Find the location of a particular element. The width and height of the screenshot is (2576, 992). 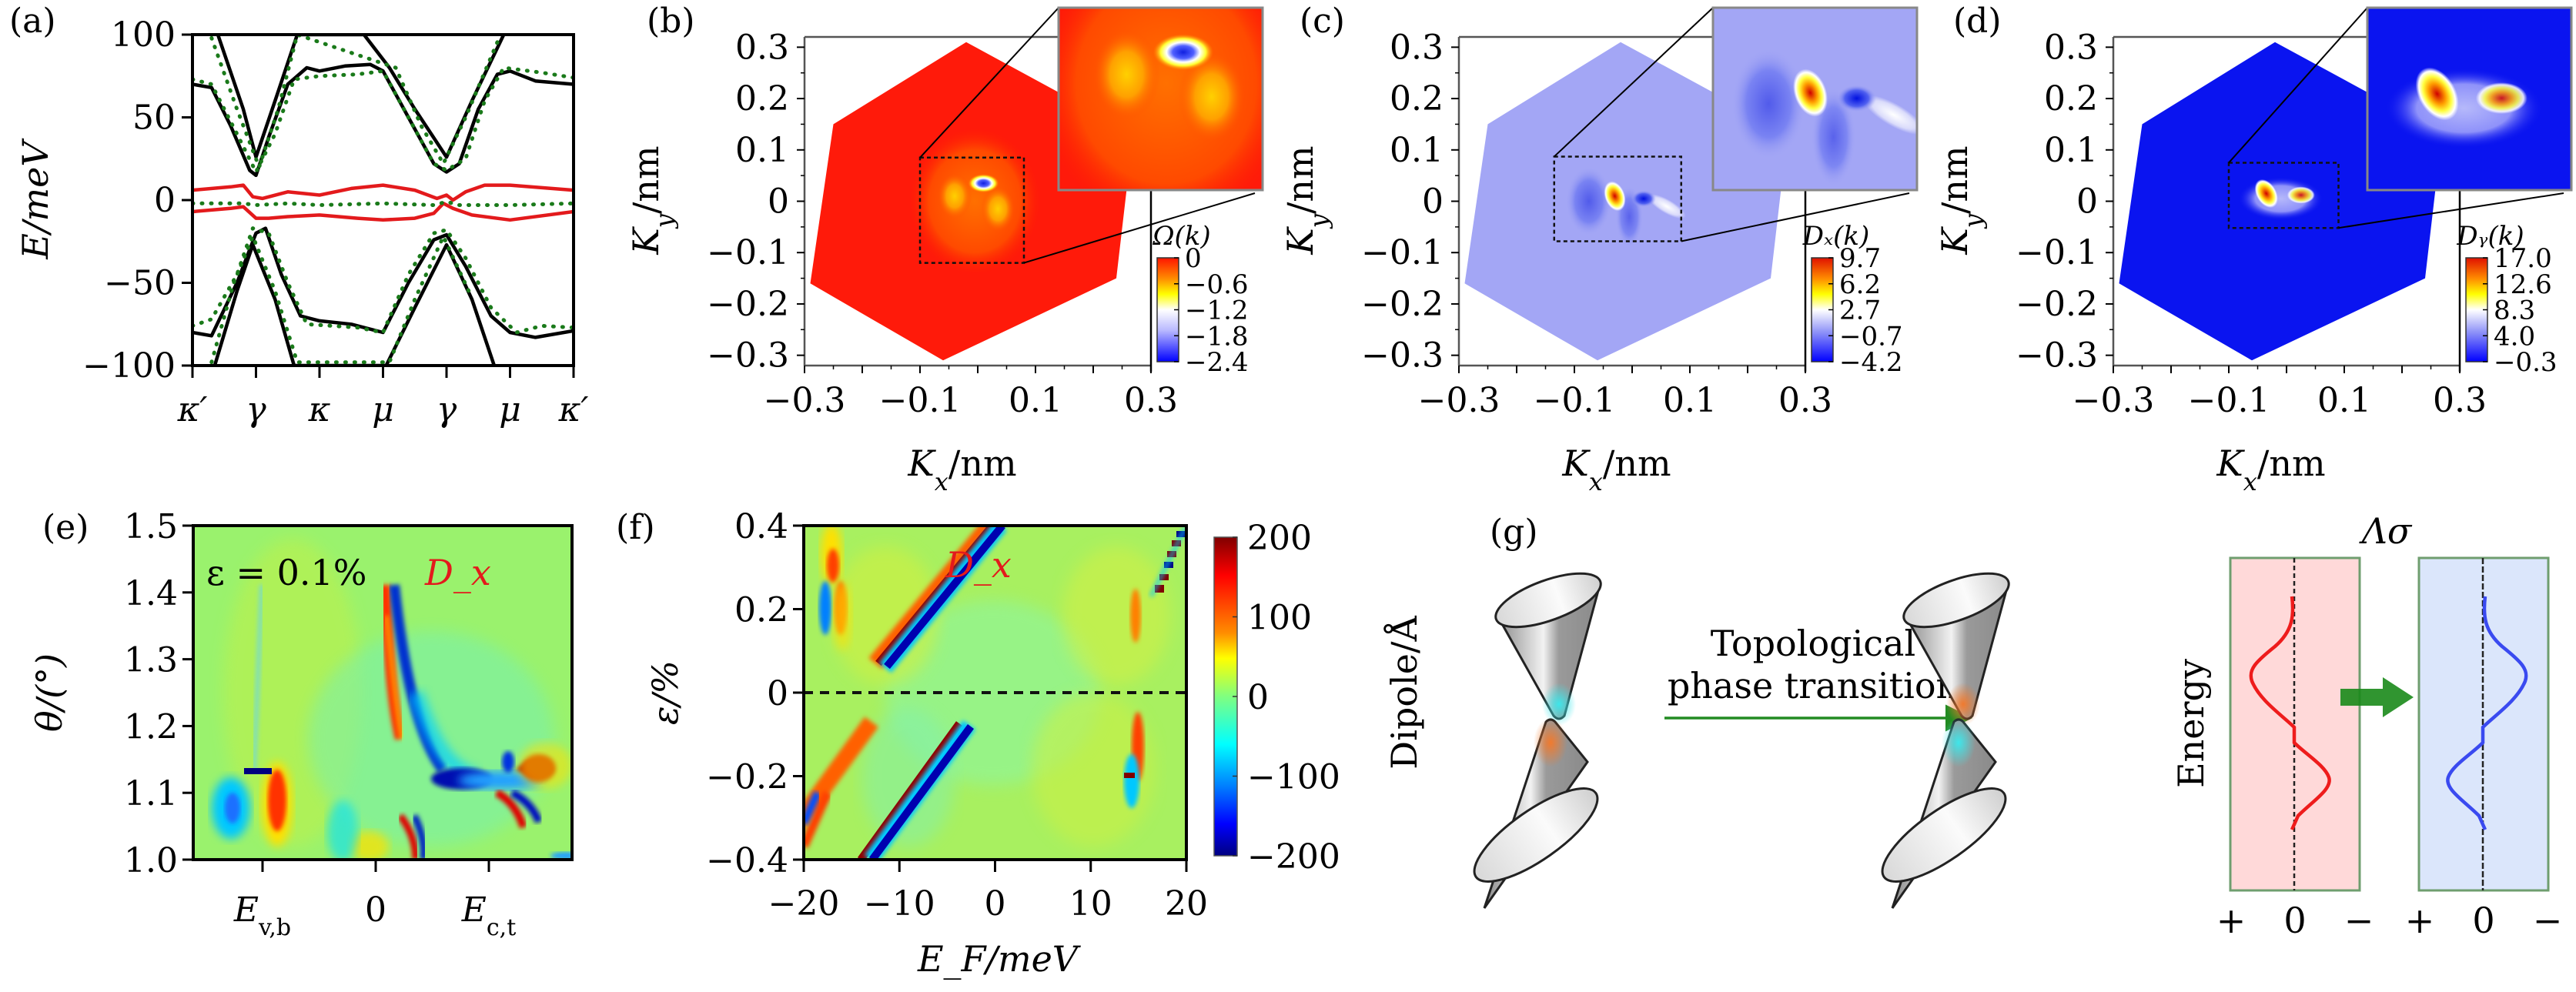

y-tick-label: 0.2 is located at coordinates (2071, 99).